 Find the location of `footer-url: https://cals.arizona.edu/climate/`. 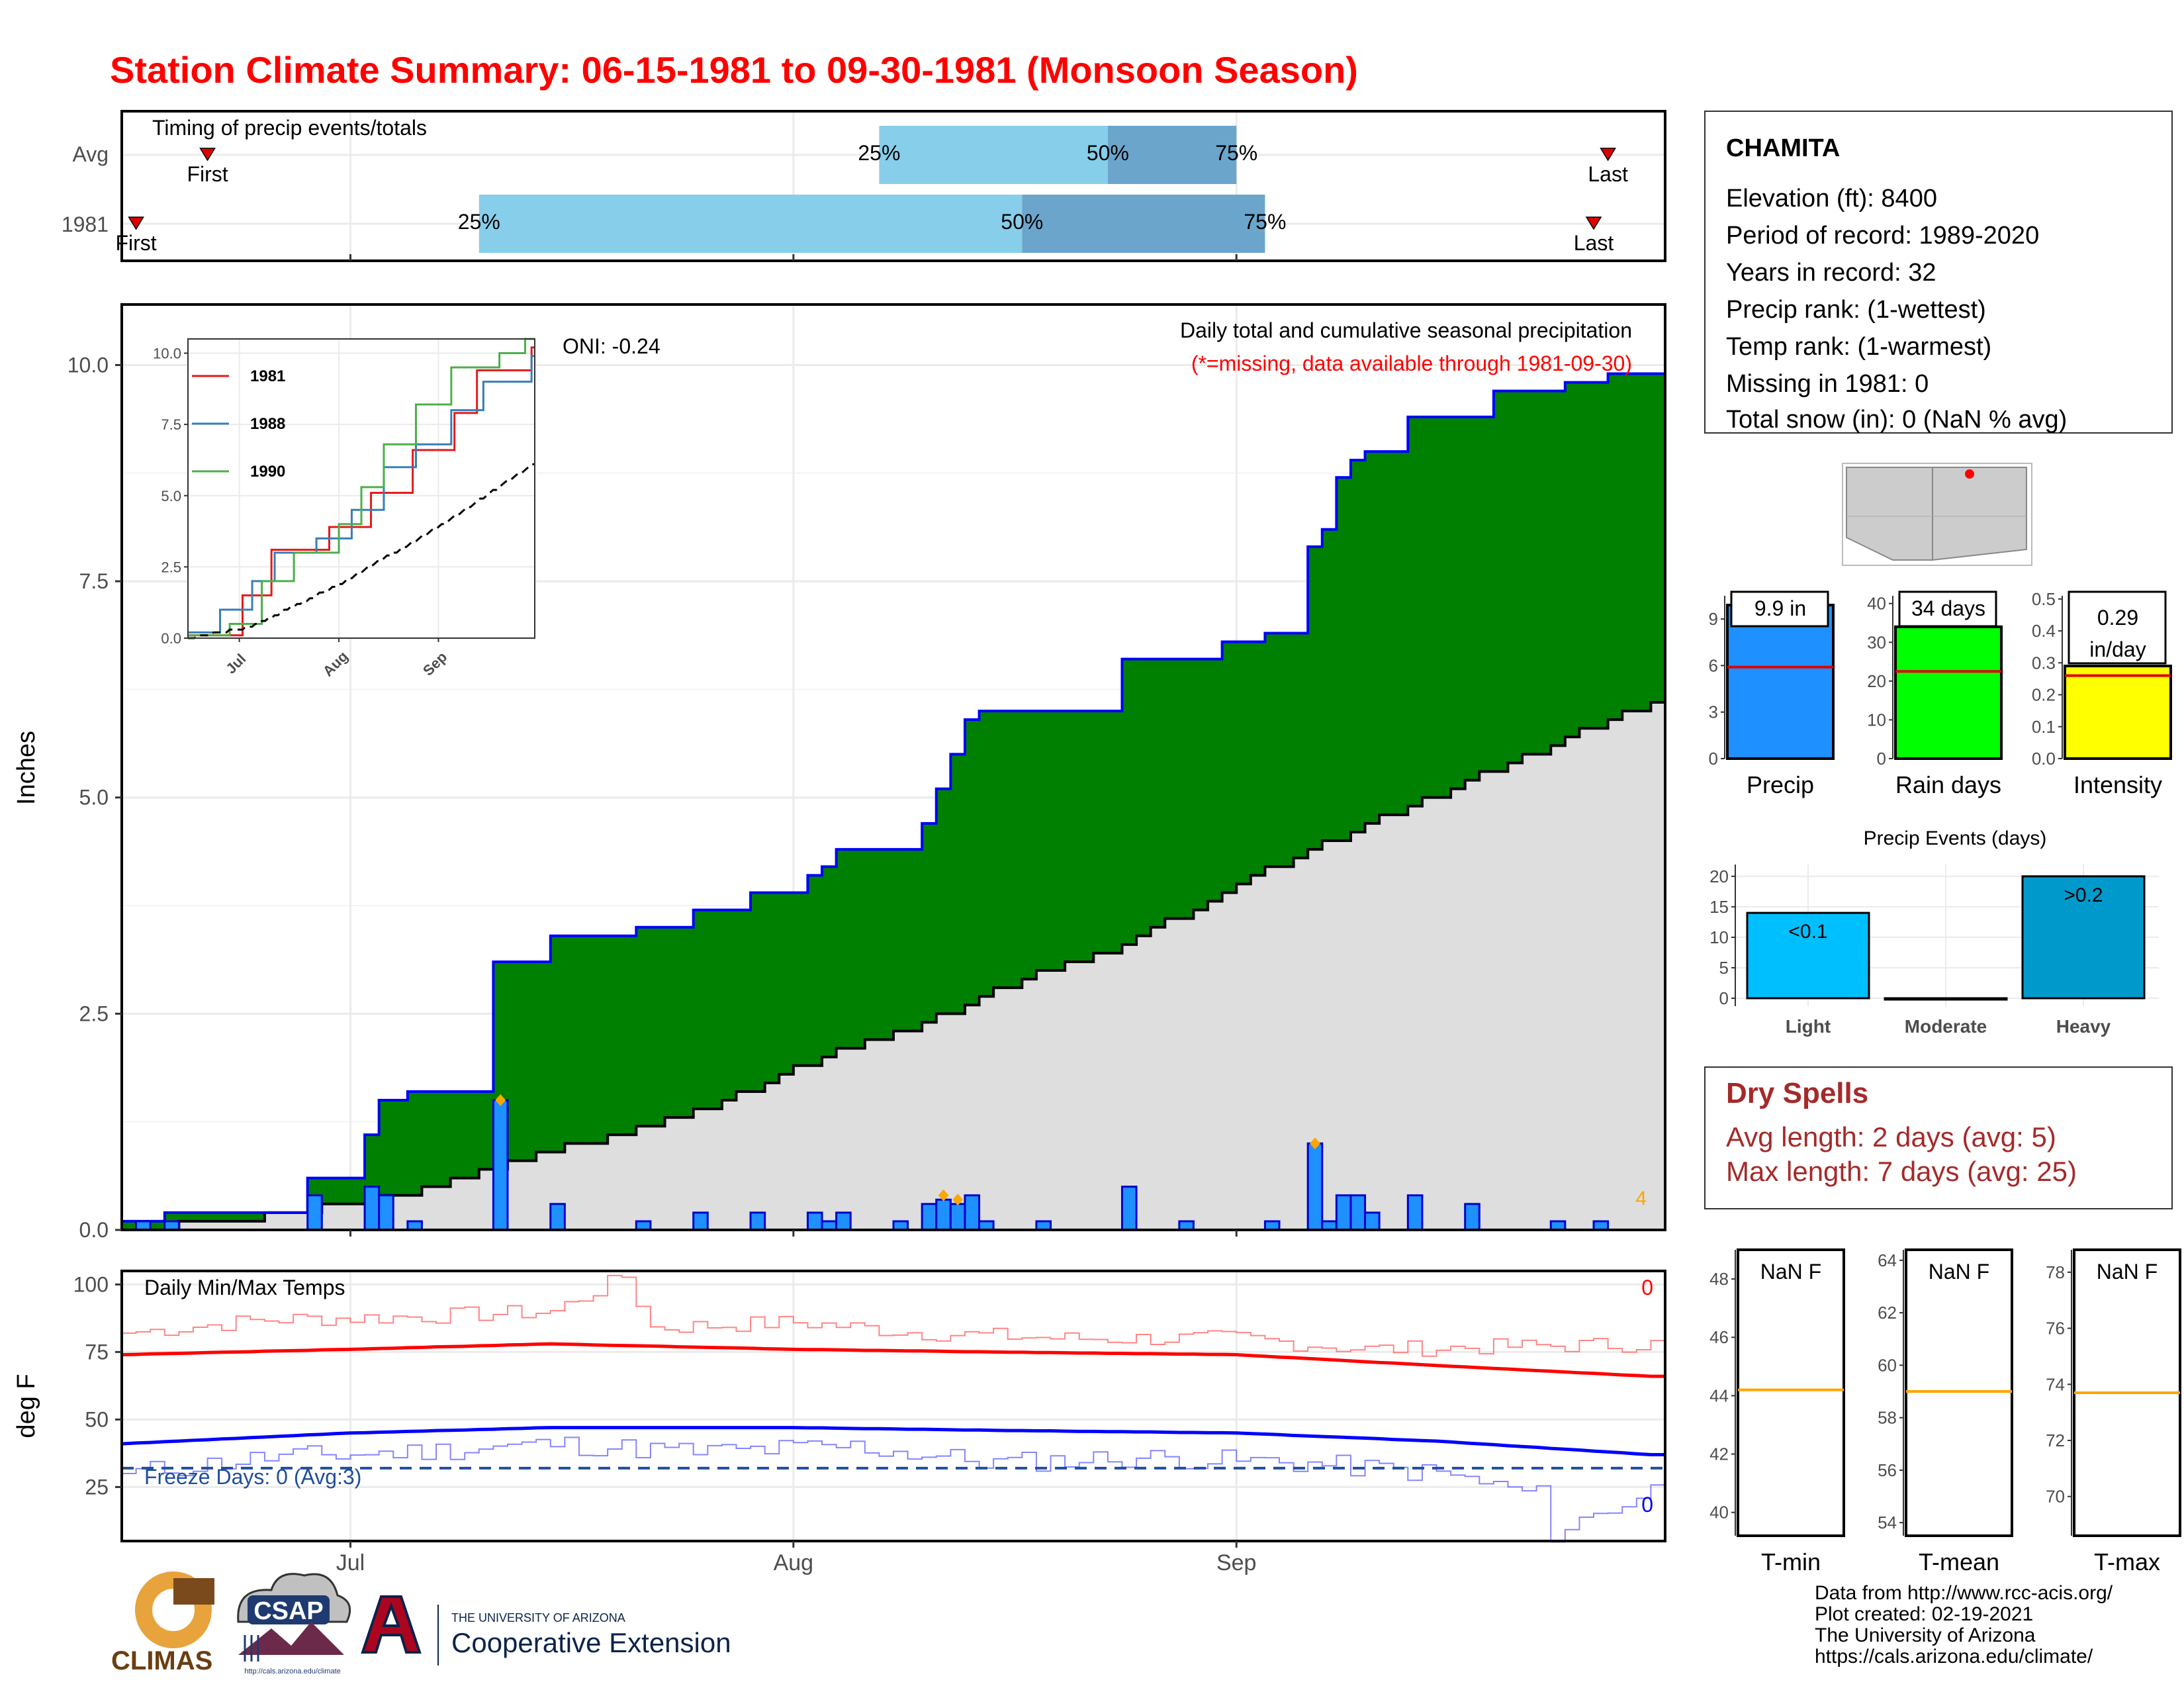

footer-url: https://cals.arizona.edu/climate/ is located at coordinates (1954, 1656).